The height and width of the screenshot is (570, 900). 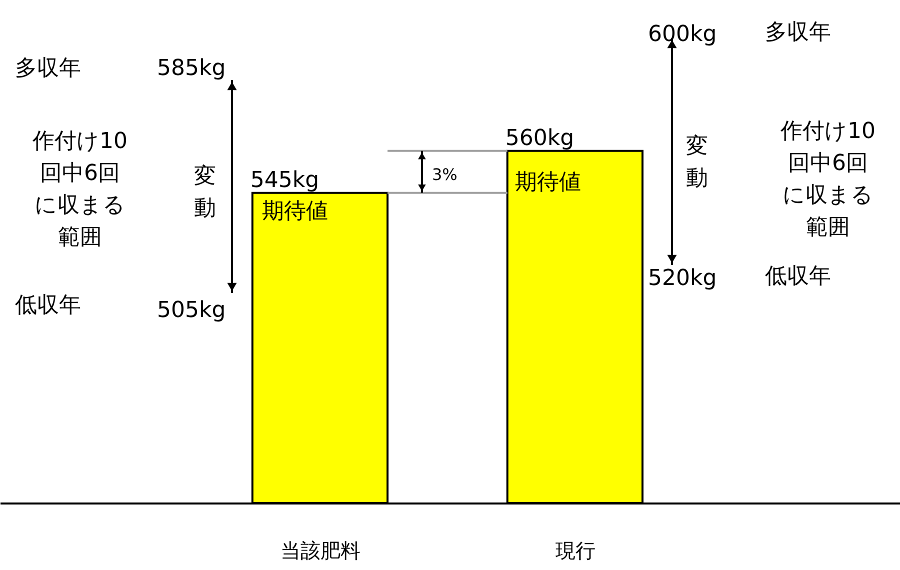 What do you see at coordinates (445, 174) in the screenshot?
I see `annotation: 3%` at bounding box center [445, 174].